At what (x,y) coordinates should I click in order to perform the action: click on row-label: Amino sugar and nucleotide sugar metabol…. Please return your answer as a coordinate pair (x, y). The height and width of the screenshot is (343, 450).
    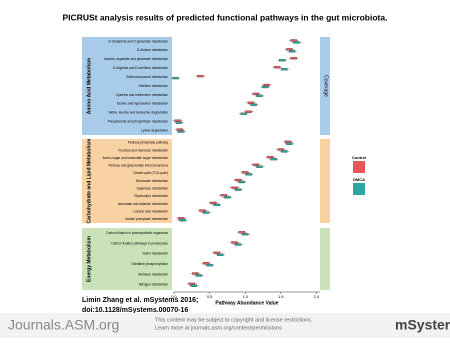
    Looking at the image, I should click on (135, 158).